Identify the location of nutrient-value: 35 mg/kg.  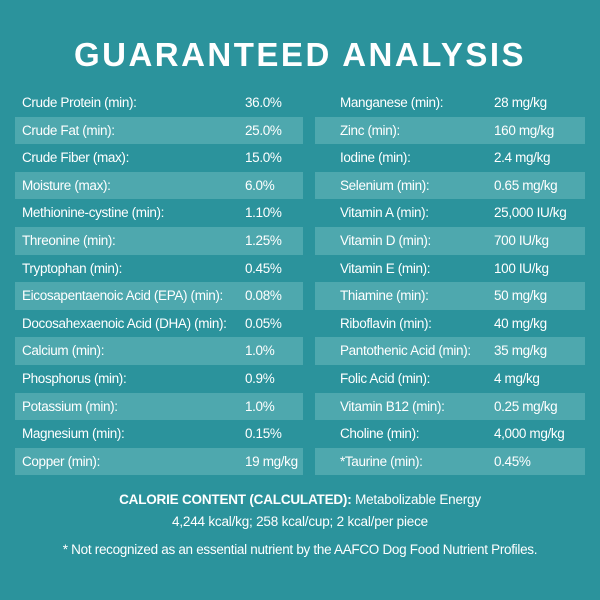
(520, 351).